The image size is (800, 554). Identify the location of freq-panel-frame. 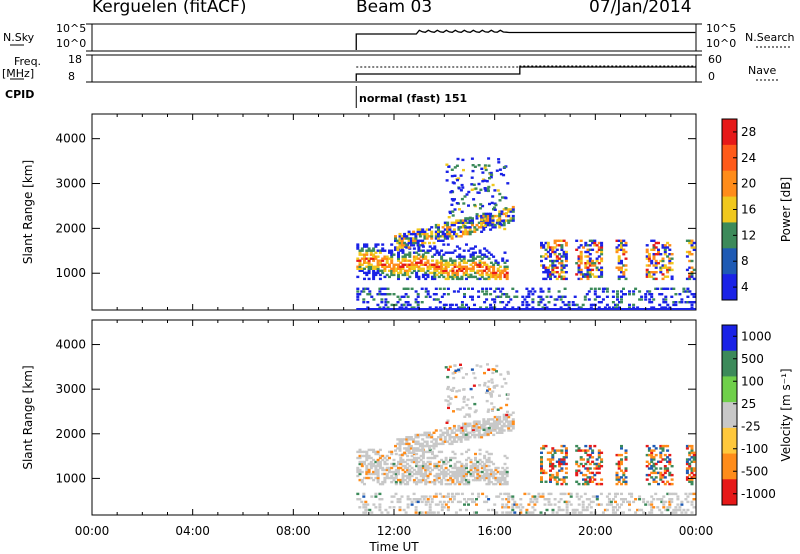
(394, 68).